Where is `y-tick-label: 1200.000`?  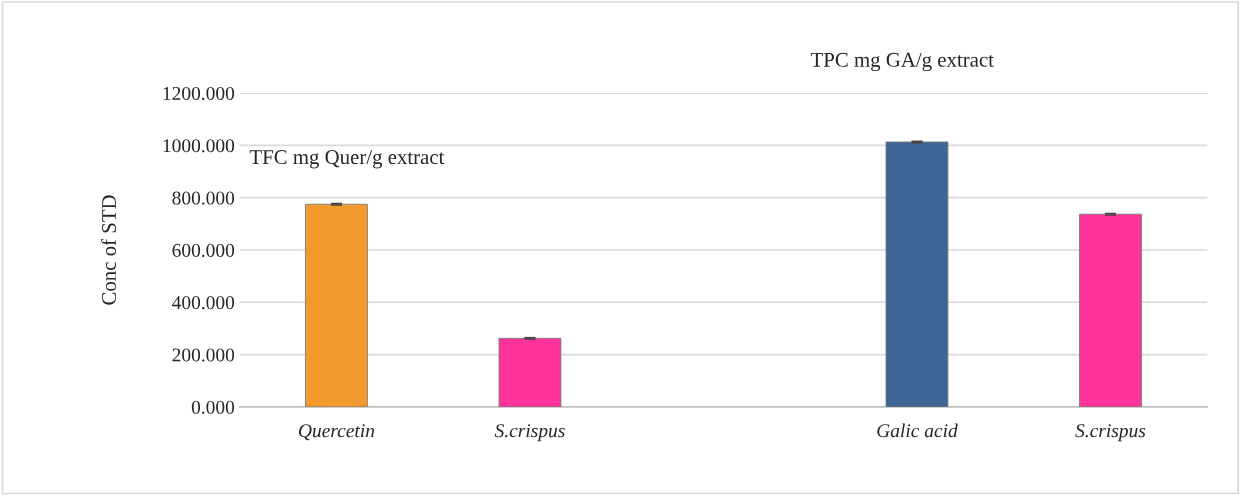 y-tick-label: 1200.000 is located at coordinates (199, 93).